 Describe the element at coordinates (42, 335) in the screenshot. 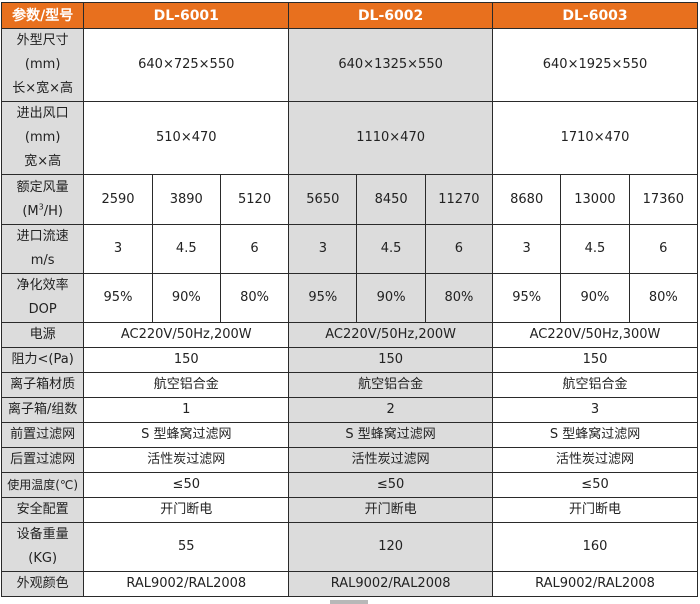

I see `label-power: 电源` at that location.